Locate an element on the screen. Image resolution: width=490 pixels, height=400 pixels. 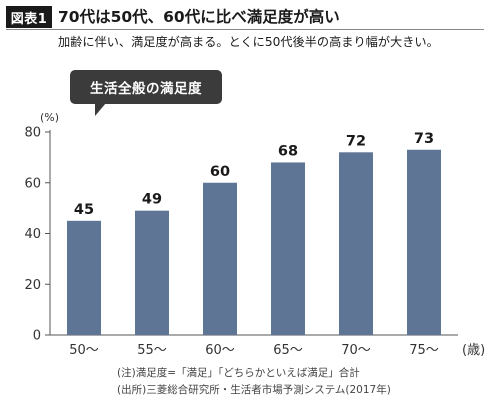
y-axis-unit: (%) is located at coordinates (50, 117).